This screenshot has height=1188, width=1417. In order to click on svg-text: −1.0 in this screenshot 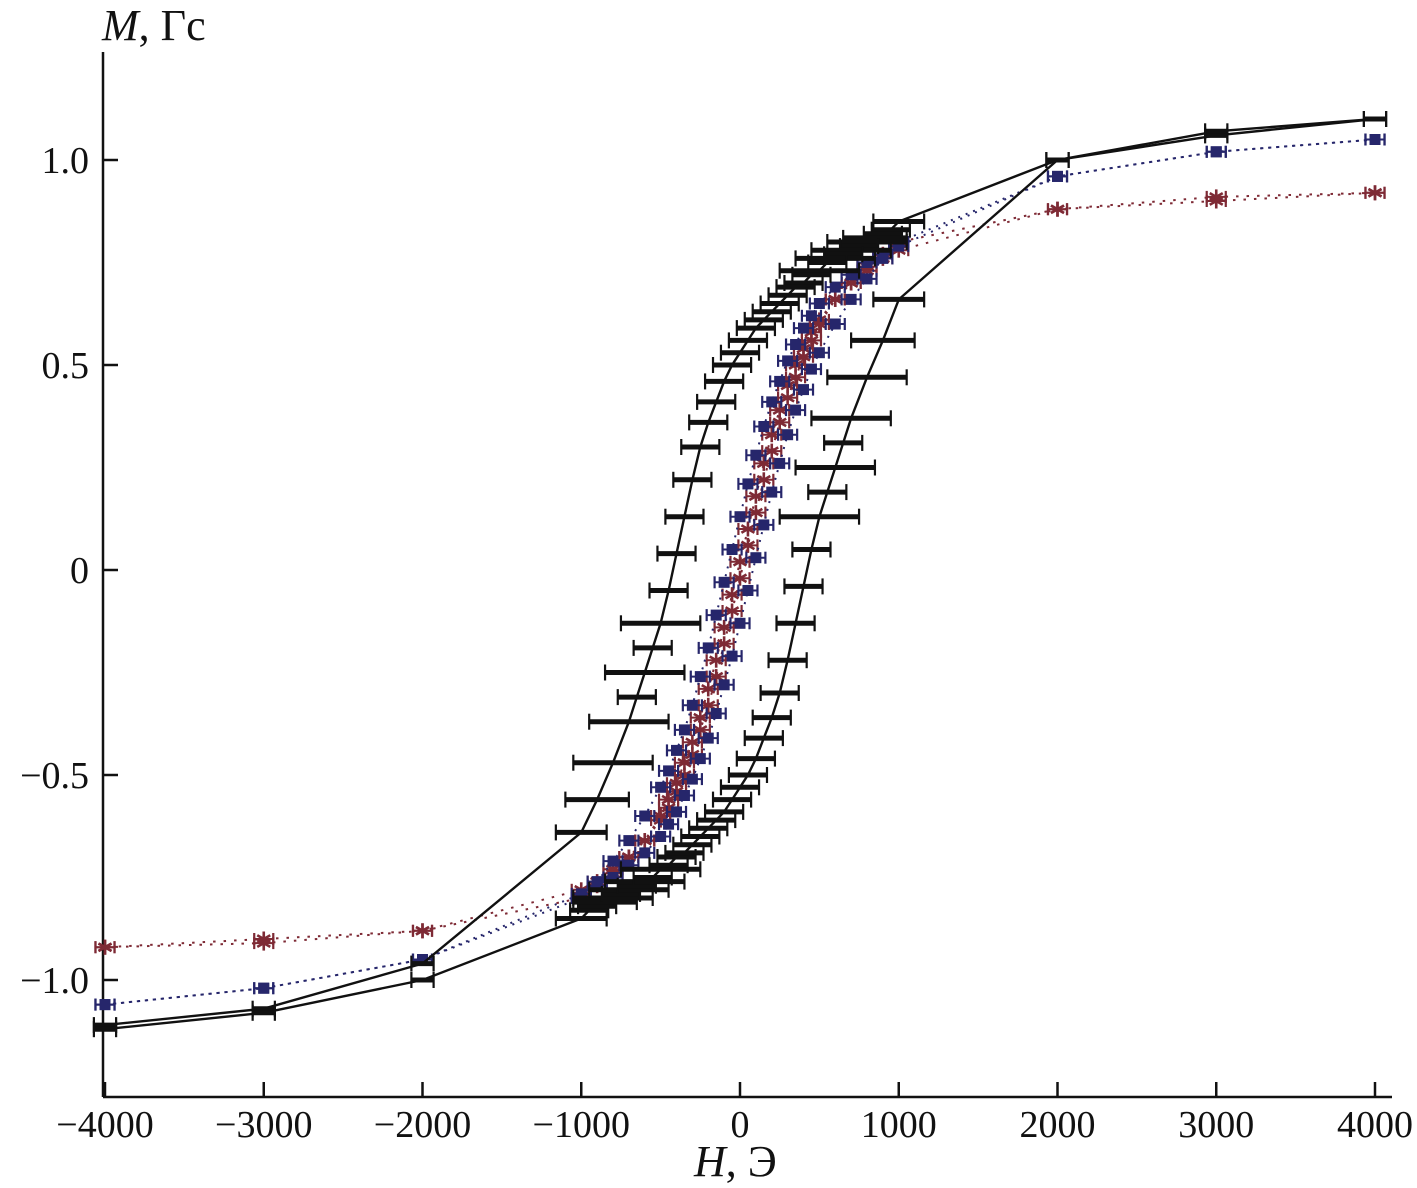, I will do `click(54, 981)`.